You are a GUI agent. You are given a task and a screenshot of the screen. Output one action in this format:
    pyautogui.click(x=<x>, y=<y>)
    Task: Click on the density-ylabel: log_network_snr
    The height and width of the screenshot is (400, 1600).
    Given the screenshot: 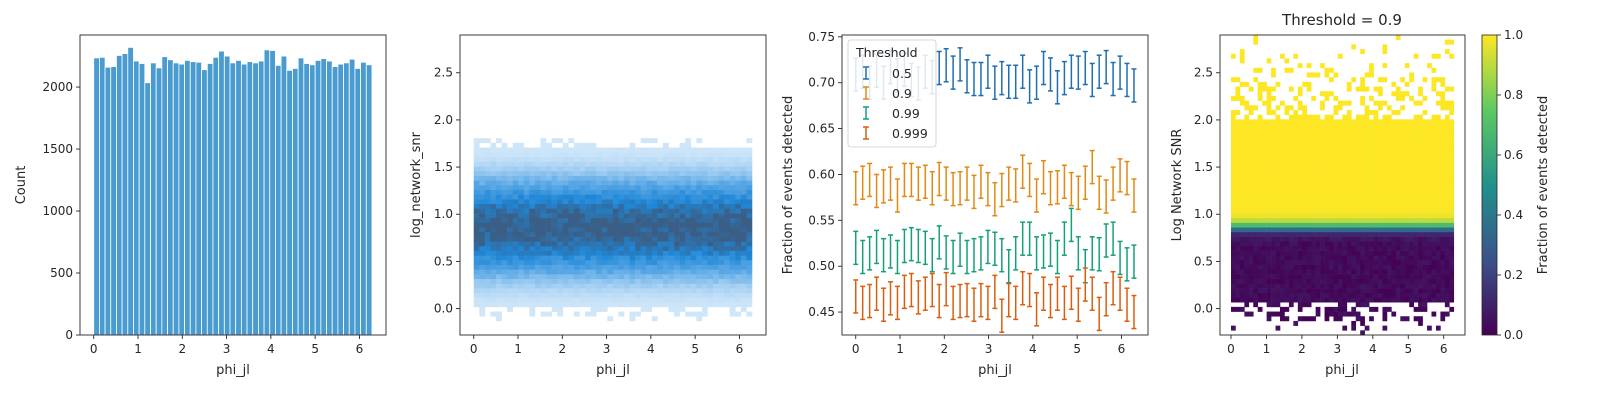 What is the action you would take?
    pyautogui.click(x=416, y=184)
    